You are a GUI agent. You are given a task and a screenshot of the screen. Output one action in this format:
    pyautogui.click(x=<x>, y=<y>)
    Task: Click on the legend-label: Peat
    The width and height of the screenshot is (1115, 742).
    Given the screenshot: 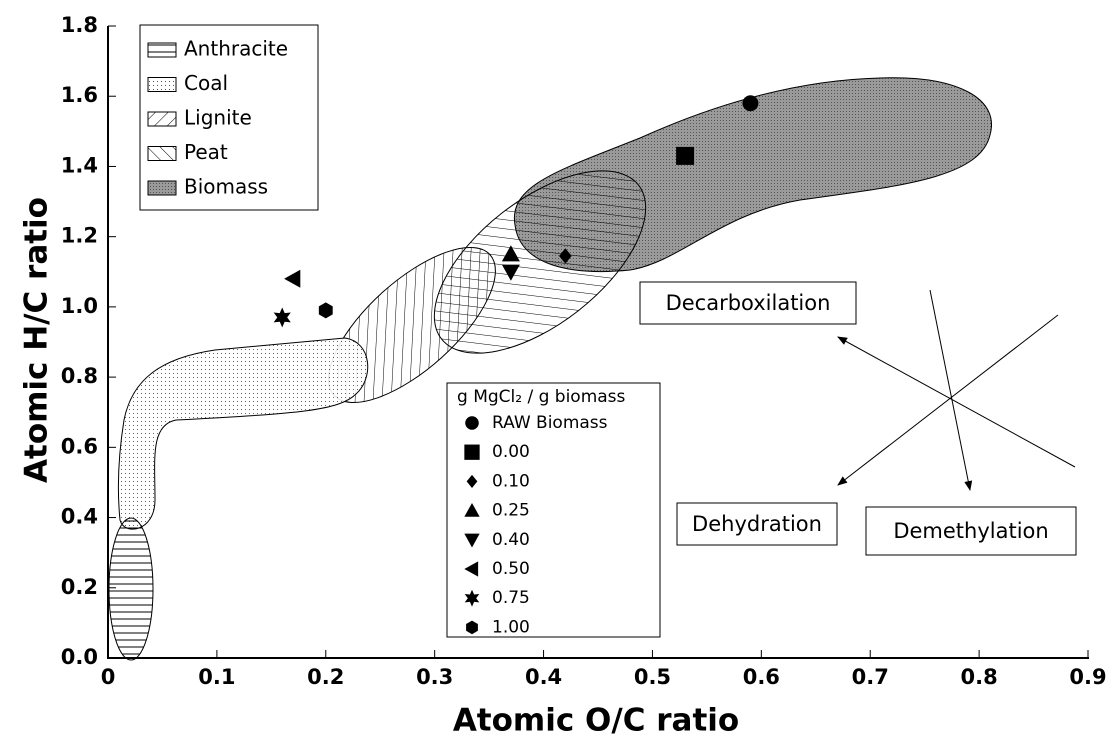 What is the action you would take?
    pyautogui.click(x=206, y=152)
    